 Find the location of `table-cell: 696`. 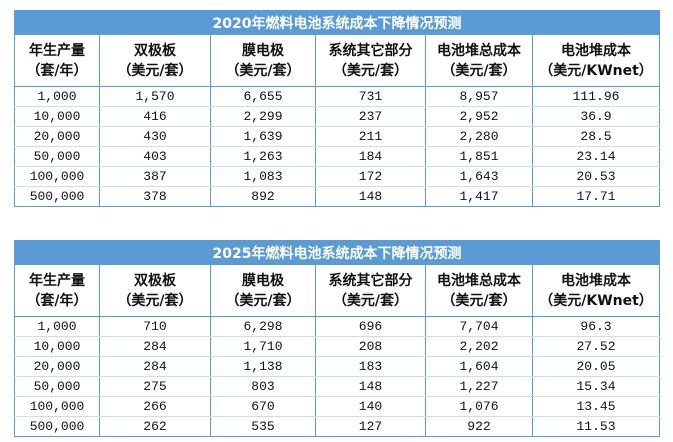

table-cell: 696 is located at coordinates (370, 326).